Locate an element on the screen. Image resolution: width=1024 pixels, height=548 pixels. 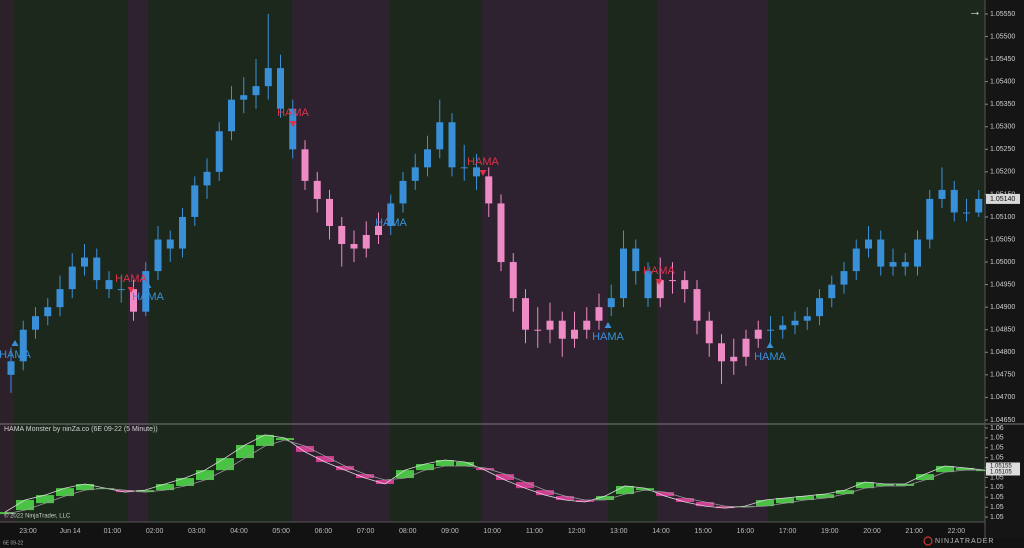
y-tick-label: 1.04800 is located at coordinates (1002, 352).